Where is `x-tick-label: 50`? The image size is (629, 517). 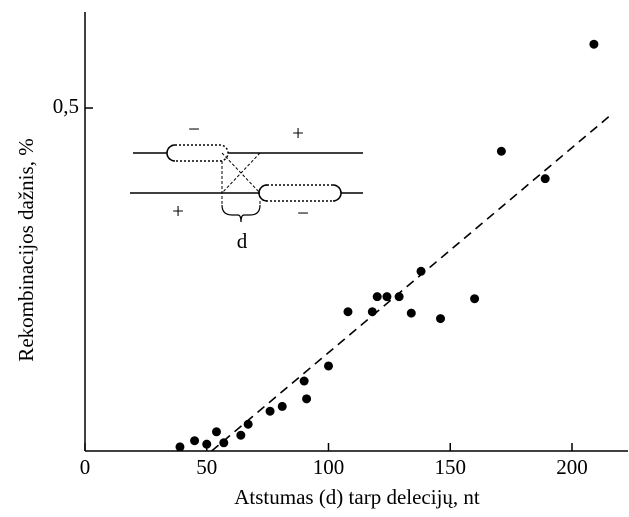
x-tick-label: 50 is located at coordinates (206, 467).